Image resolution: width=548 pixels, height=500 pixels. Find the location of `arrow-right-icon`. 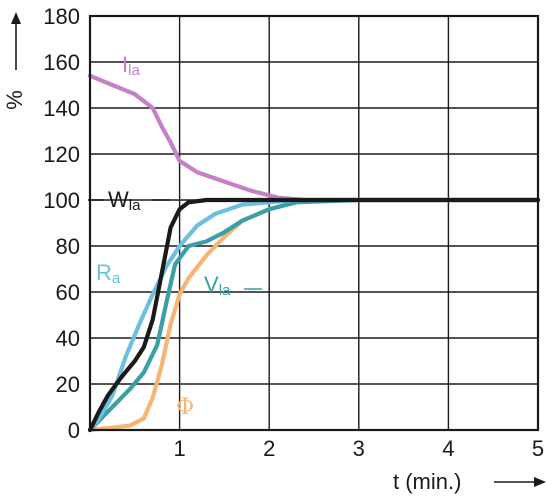

arrow-right-icon is located at coordinates (520, 482).